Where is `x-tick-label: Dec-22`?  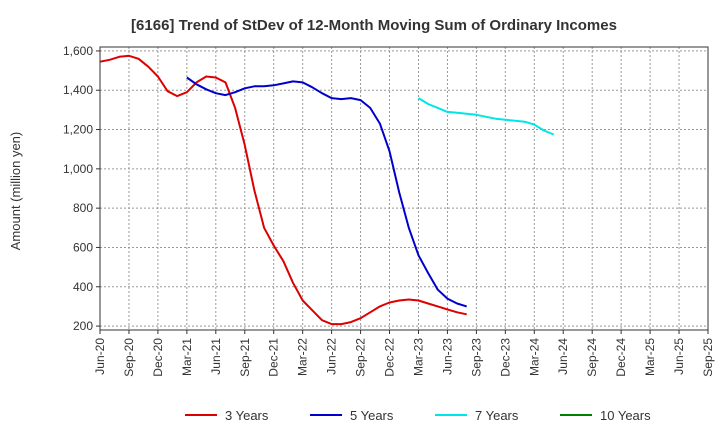 x-tick-label: Dec-22 is located at coordinates (390, 357).